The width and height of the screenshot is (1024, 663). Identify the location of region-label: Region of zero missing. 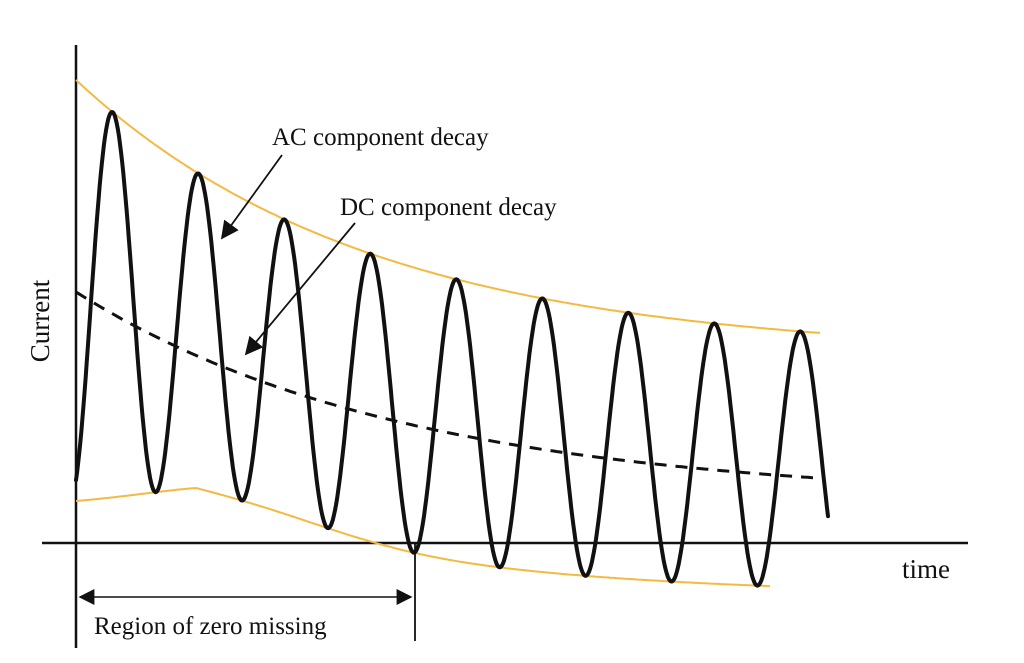
(210, 626).